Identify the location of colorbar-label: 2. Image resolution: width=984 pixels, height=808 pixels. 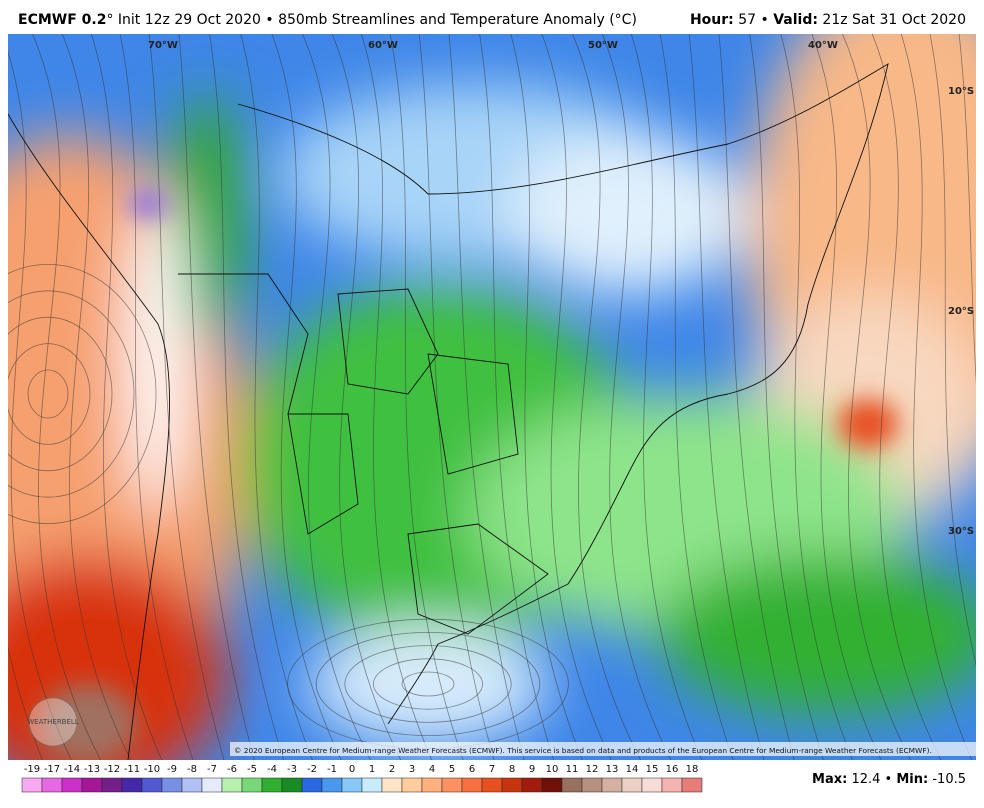
(392, 769).